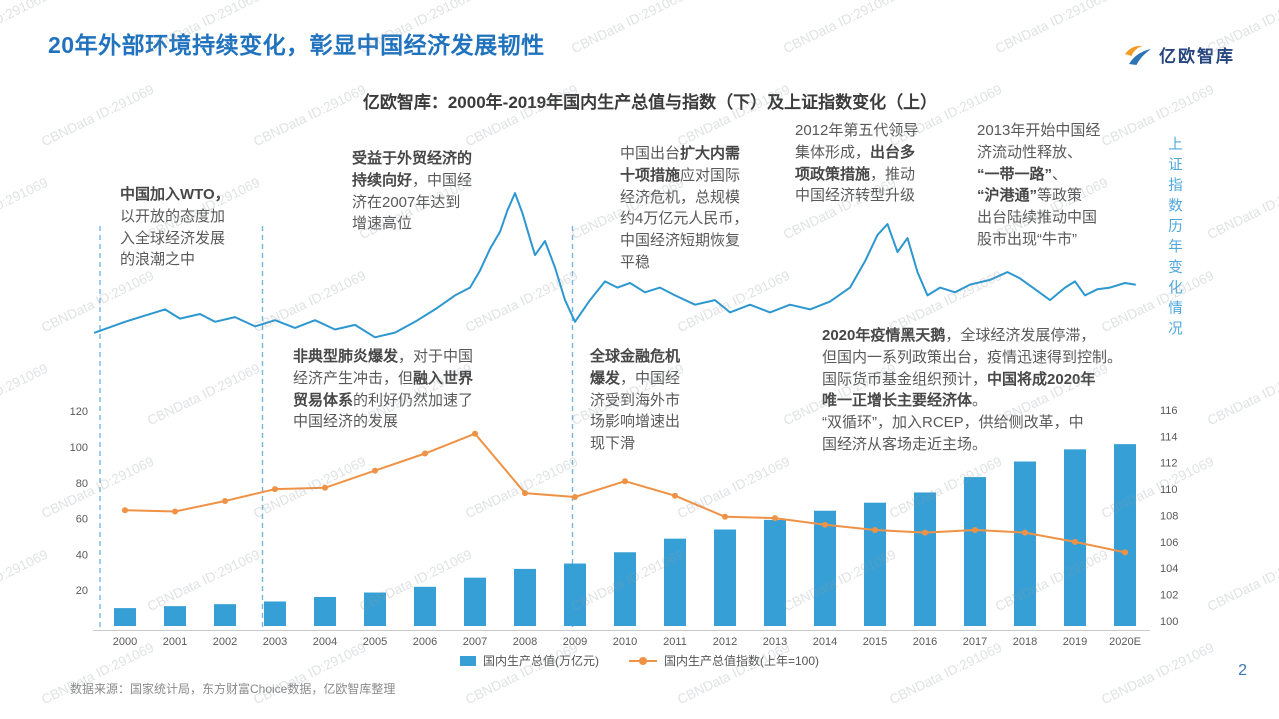 Image resolution: width=1279 pixels, height=719 pixels. Describe the element at coordinates (1169, 437) in the screenshot. I see `right-axis-tick: 114` at that location.